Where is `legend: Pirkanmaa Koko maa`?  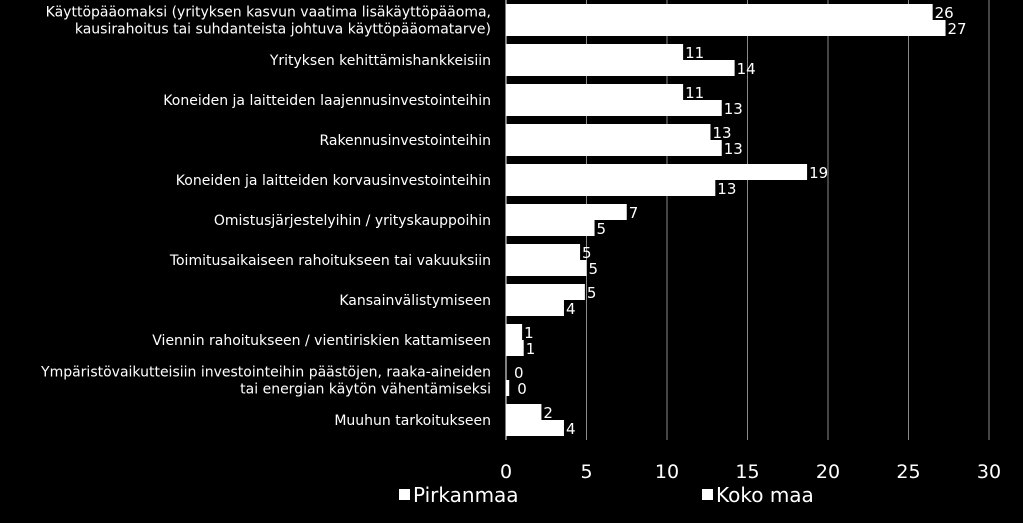 legend: Pirkanmaa Koko maa is located at coordinates (606, 495).